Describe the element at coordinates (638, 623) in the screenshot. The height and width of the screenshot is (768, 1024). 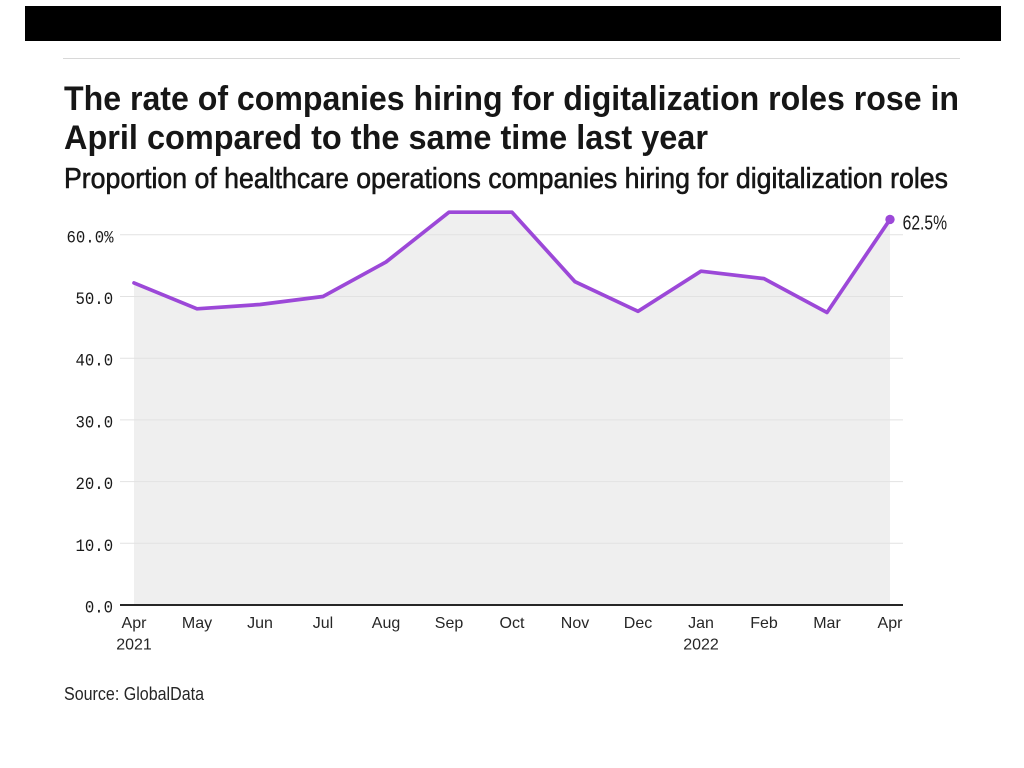
I see `svg-text: Dec` at that location.